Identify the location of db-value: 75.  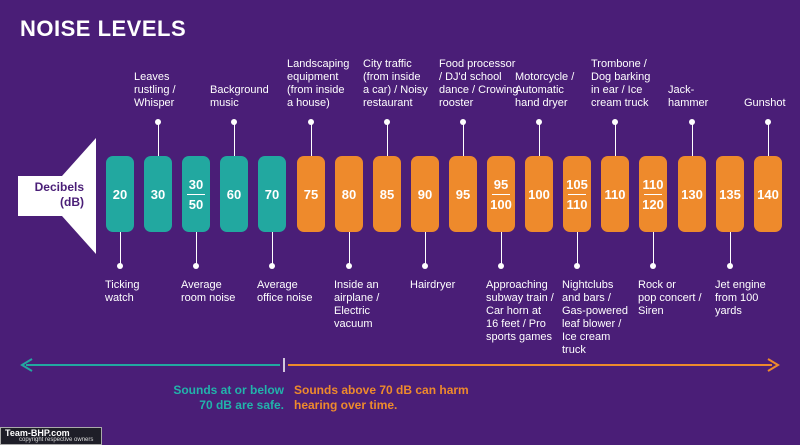
(311, 194).